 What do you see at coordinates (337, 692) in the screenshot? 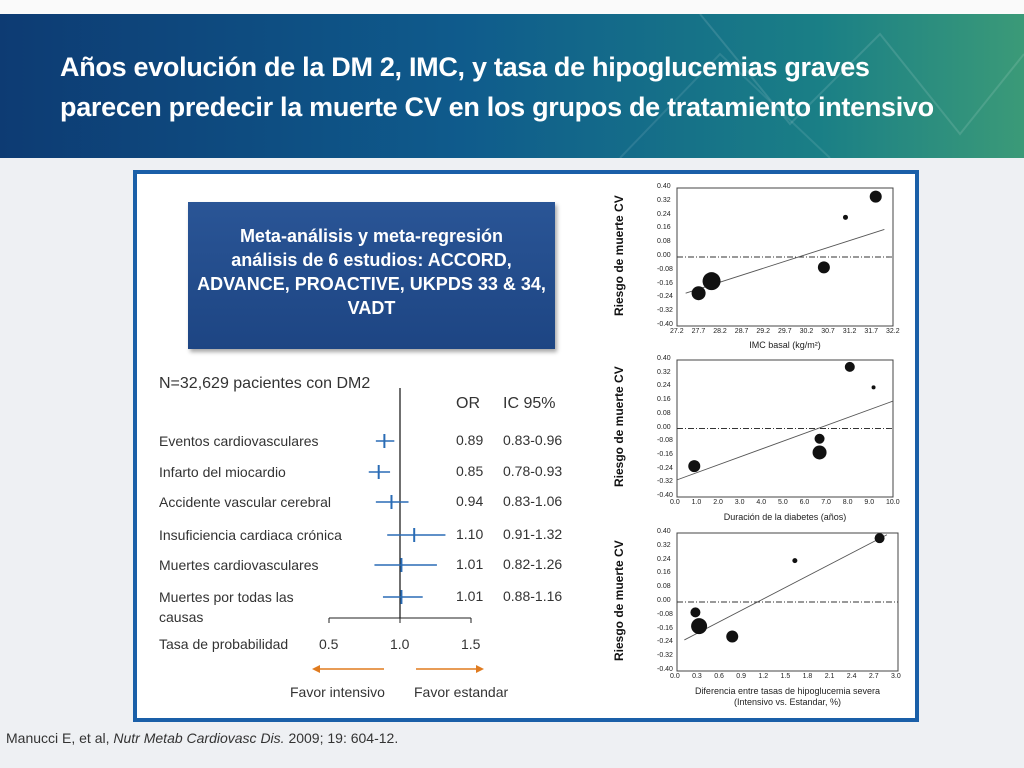
I see `favor-intensive-label: Favor intensivo` at bounding box center [337, 692].